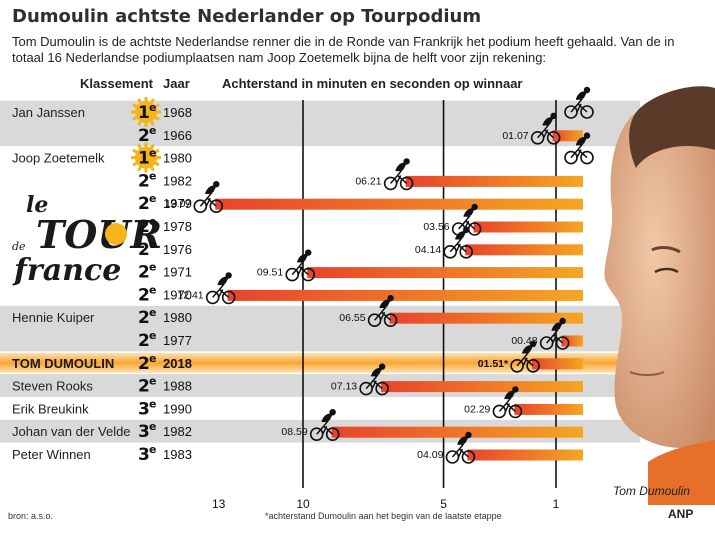 The height and width of the screenshot is (537, 715). I want to click on podium-year: 1970, so click(177, 294).